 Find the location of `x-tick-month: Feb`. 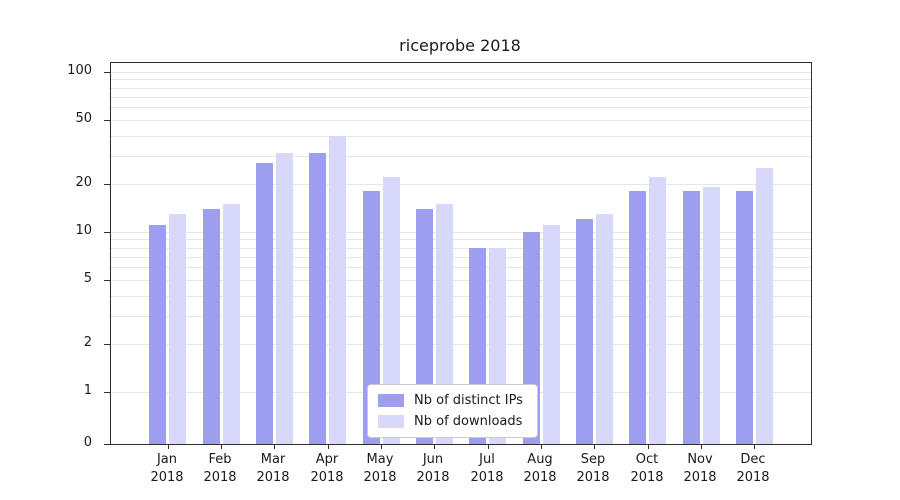

x-tick-month: Feb is located at coordinates (220, 459).